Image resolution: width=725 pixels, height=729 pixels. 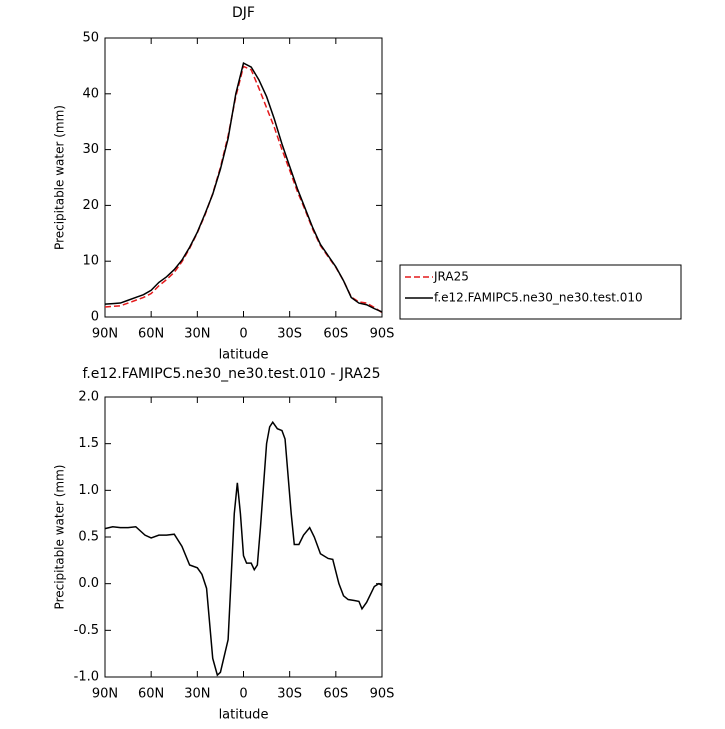 I want to click on legend-label: f.e12.FAMIPC5.ne30_ne30.test.010, so click(x=538, y=298).